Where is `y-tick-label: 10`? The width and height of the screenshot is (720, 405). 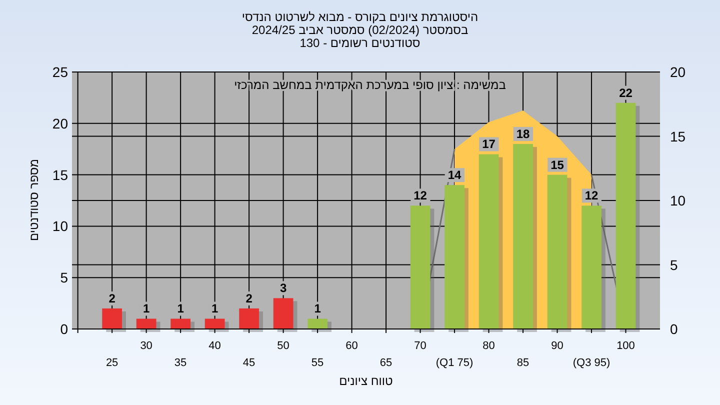
y-tick-label: 10 is located at coordinates (60, 226).